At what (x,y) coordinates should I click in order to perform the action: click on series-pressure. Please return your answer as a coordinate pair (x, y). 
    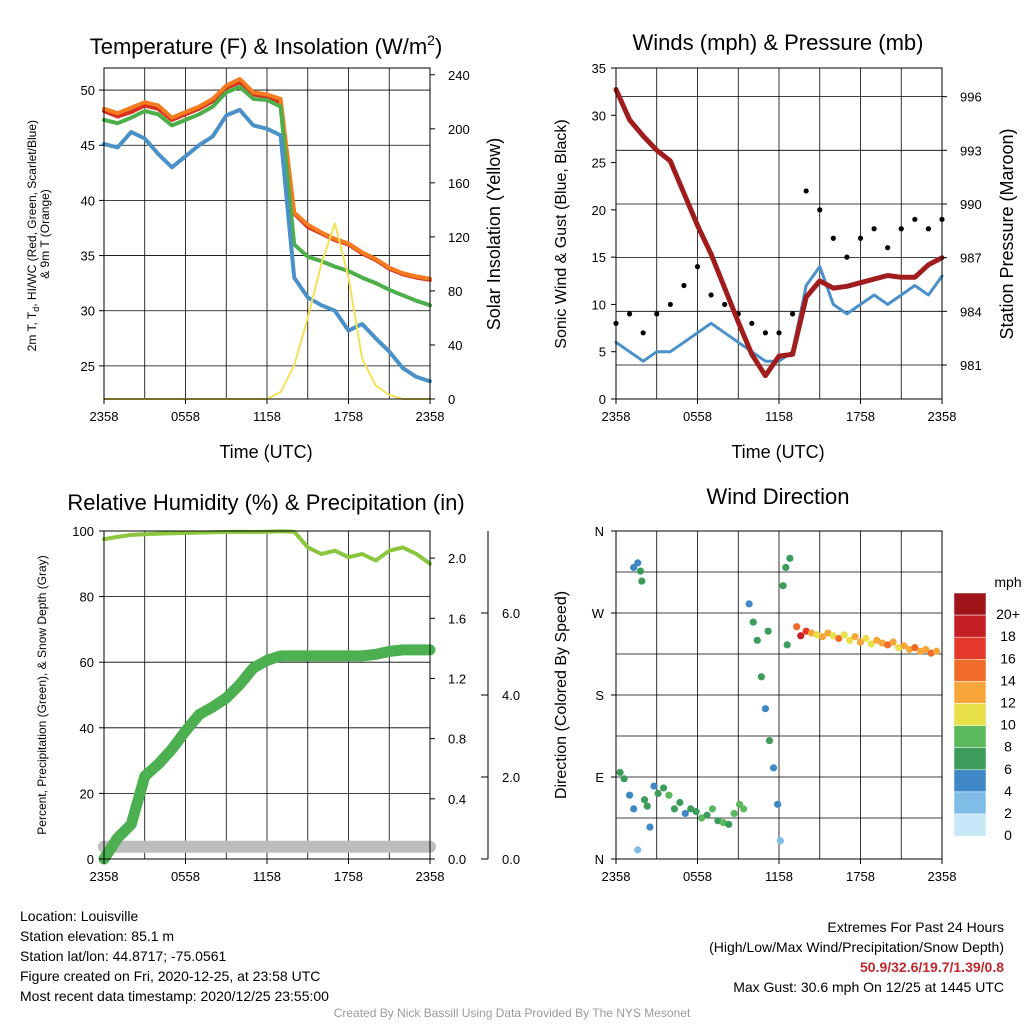
    Looking at the image, I should click on (779, 233).